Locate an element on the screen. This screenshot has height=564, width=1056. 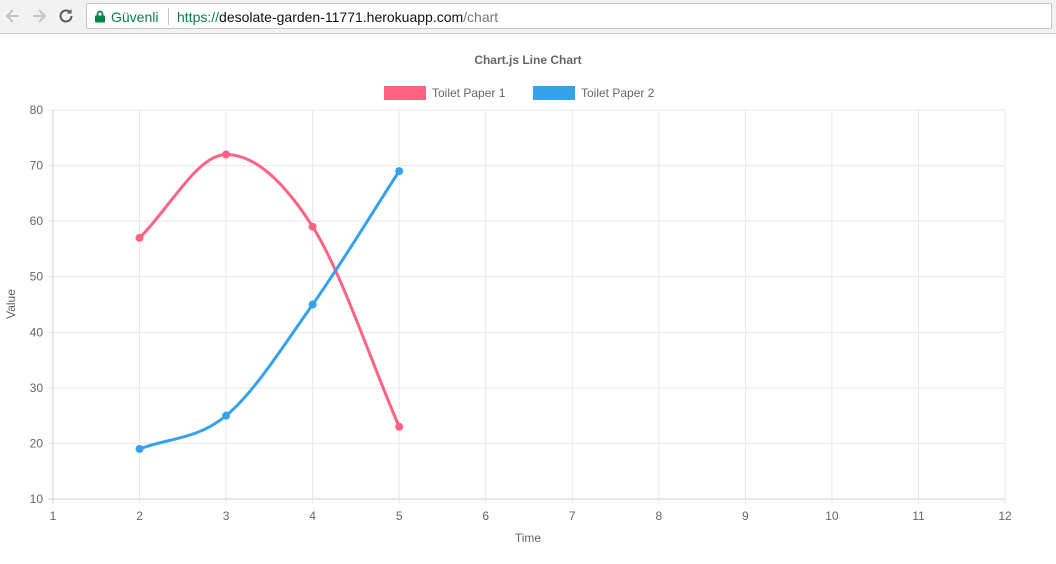
chart-title: Chart.js Line Chart is located at coordinates (527, 60).